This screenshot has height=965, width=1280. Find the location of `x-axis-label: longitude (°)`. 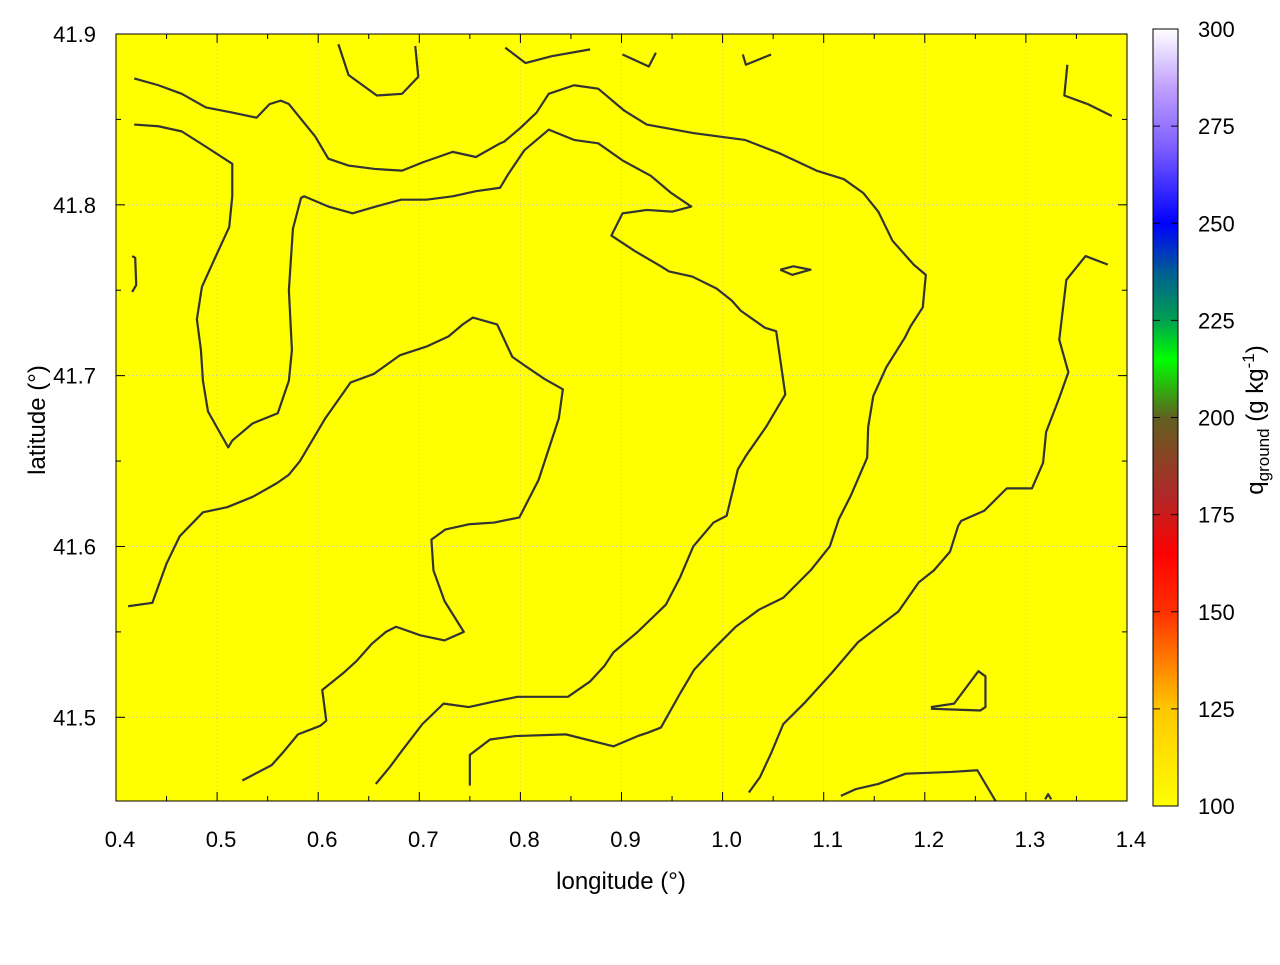

x-axis-label: longitude (°) is located at coordinates (621, 881).